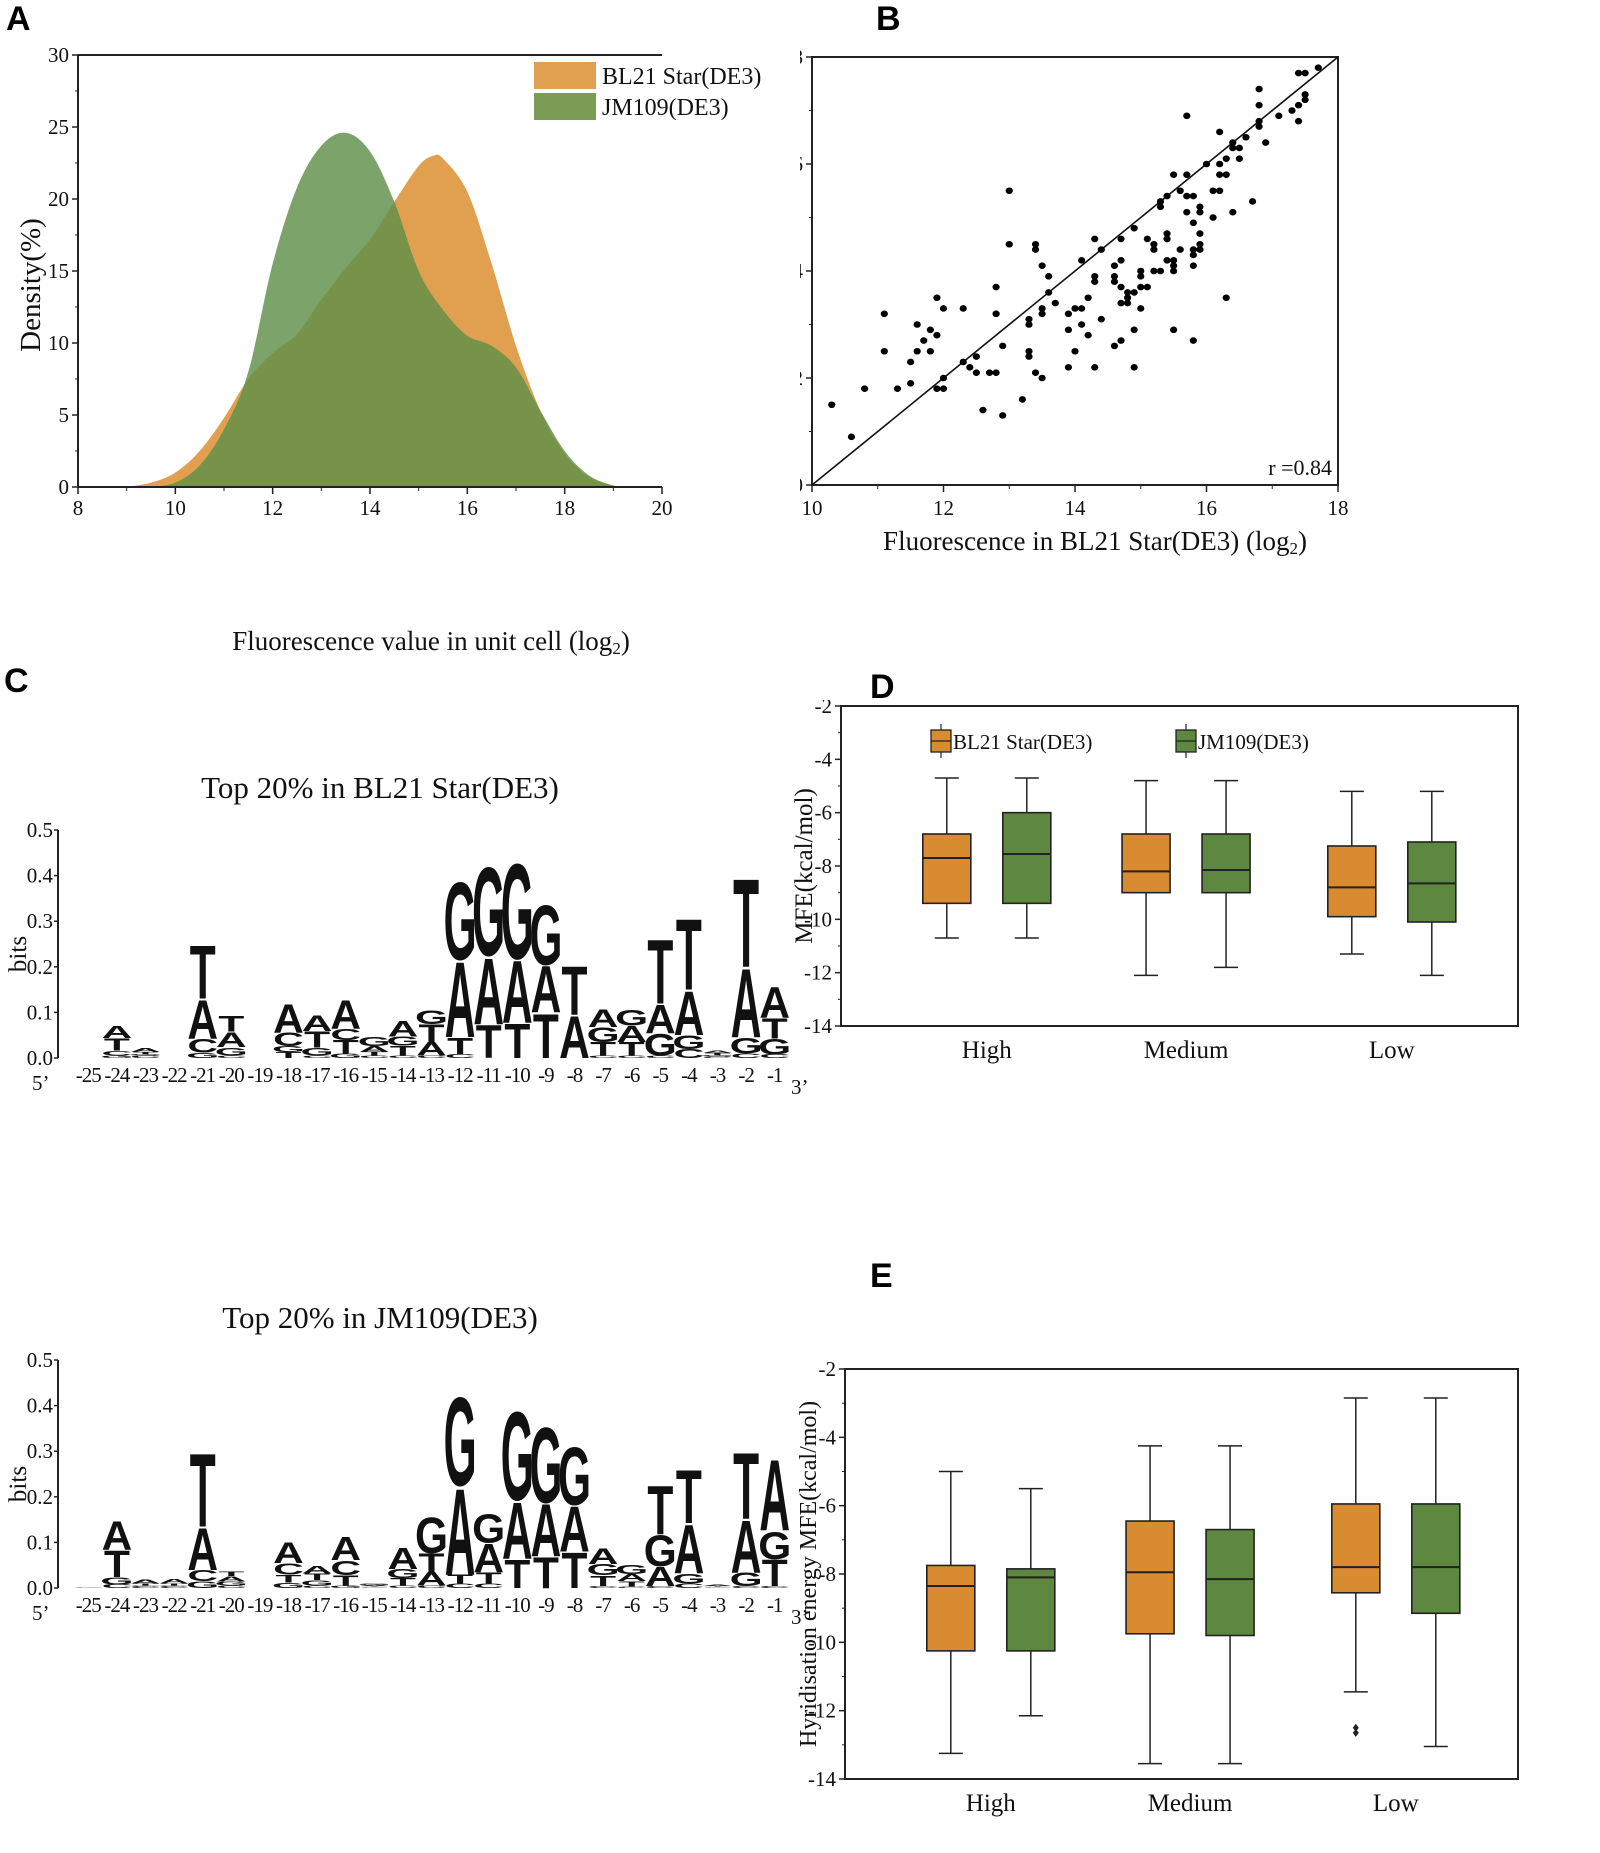  What do you see at coordinates (575, 1605) in the screenshot?
I see `position-label: -8` at bounding box center [575, 1605].